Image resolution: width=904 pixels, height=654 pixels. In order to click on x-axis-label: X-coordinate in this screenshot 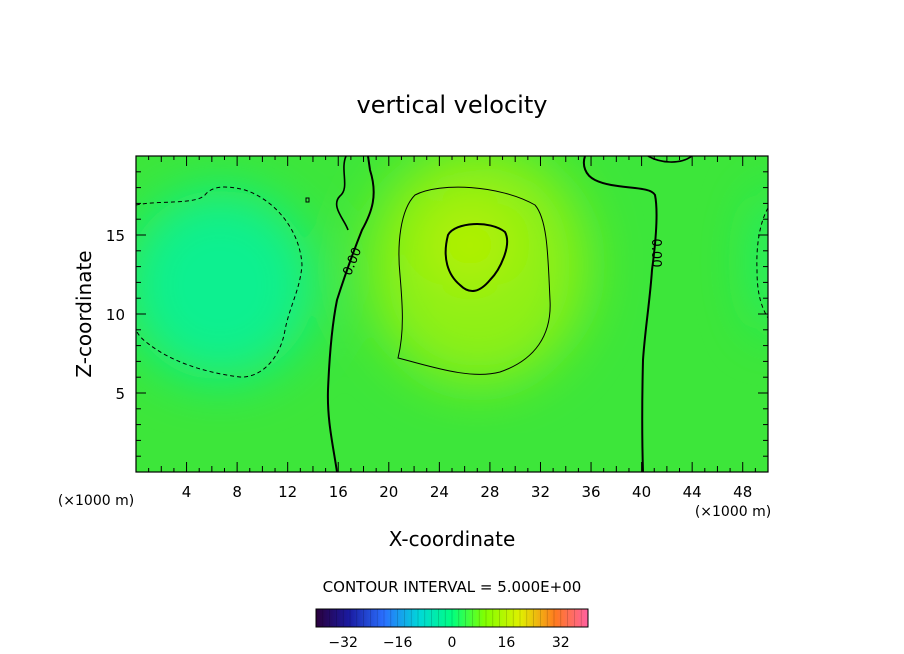, I will do `click(452, 539)`.